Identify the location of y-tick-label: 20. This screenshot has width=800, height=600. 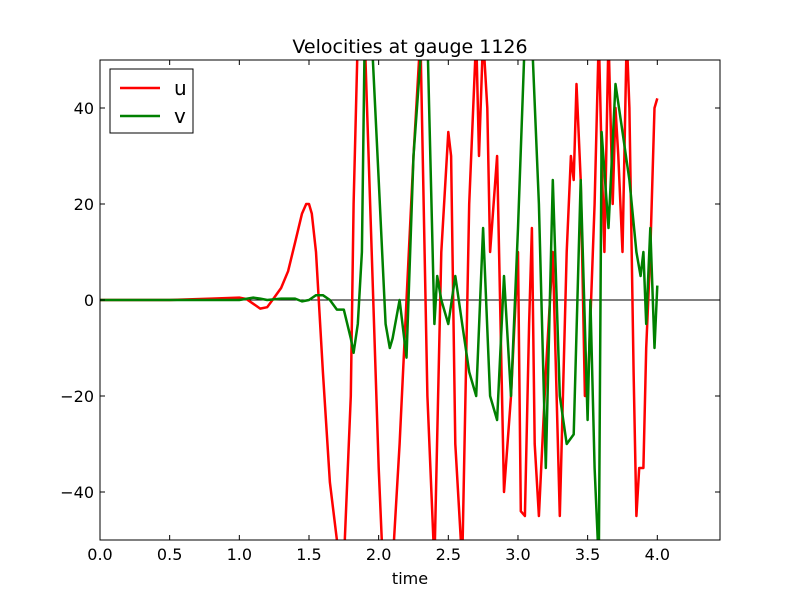
(84, 204).